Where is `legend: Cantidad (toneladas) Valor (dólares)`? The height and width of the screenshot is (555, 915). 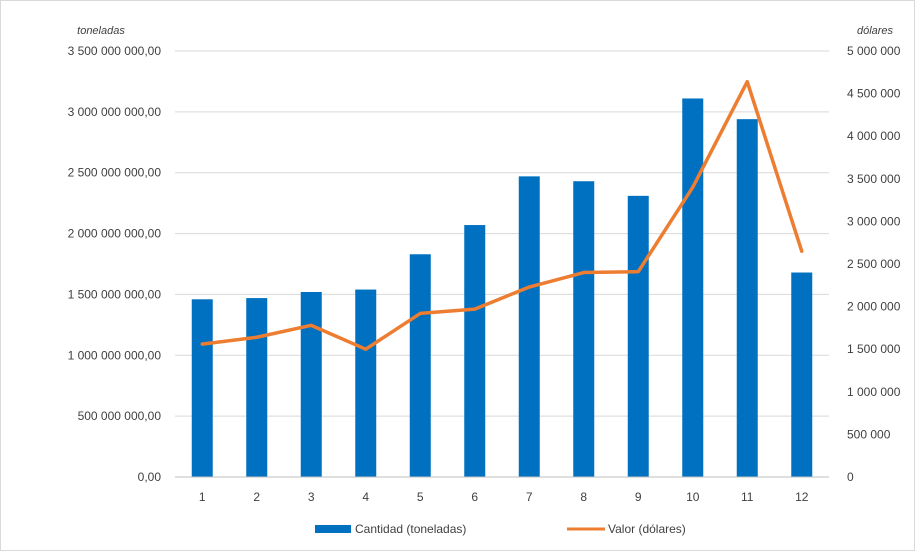
legend: Cantidad (toneladas) Valor (dólares) is located at coordinates (500, 529).